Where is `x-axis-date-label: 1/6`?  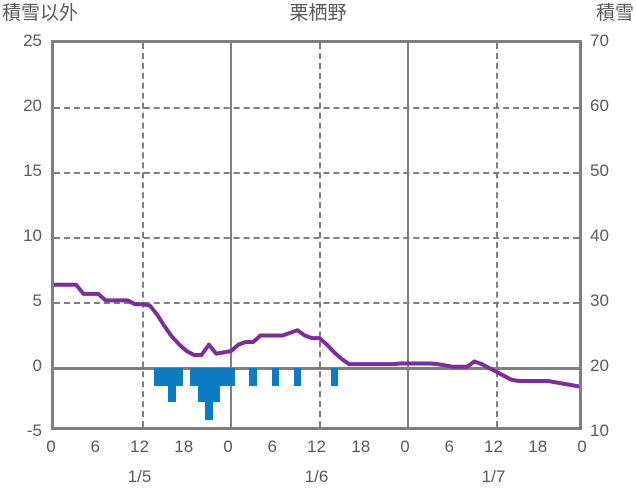
x-axis-date-label: 1/6 is located at coordinates (316, 476).